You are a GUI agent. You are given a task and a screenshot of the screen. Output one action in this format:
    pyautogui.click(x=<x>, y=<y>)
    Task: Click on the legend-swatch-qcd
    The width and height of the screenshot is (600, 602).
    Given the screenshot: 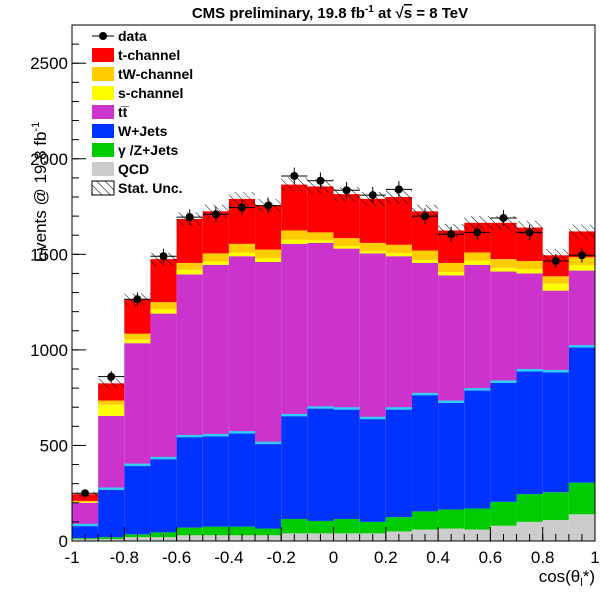 What is the action you would take?
    pyautogui.click(x=103, y=169)
    